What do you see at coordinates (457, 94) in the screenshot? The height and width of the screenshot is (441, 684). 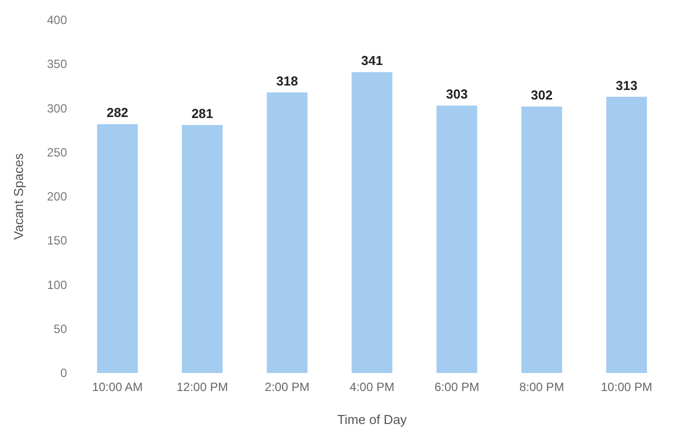 I see `data-label: 303` at bounding box center [457, 94].